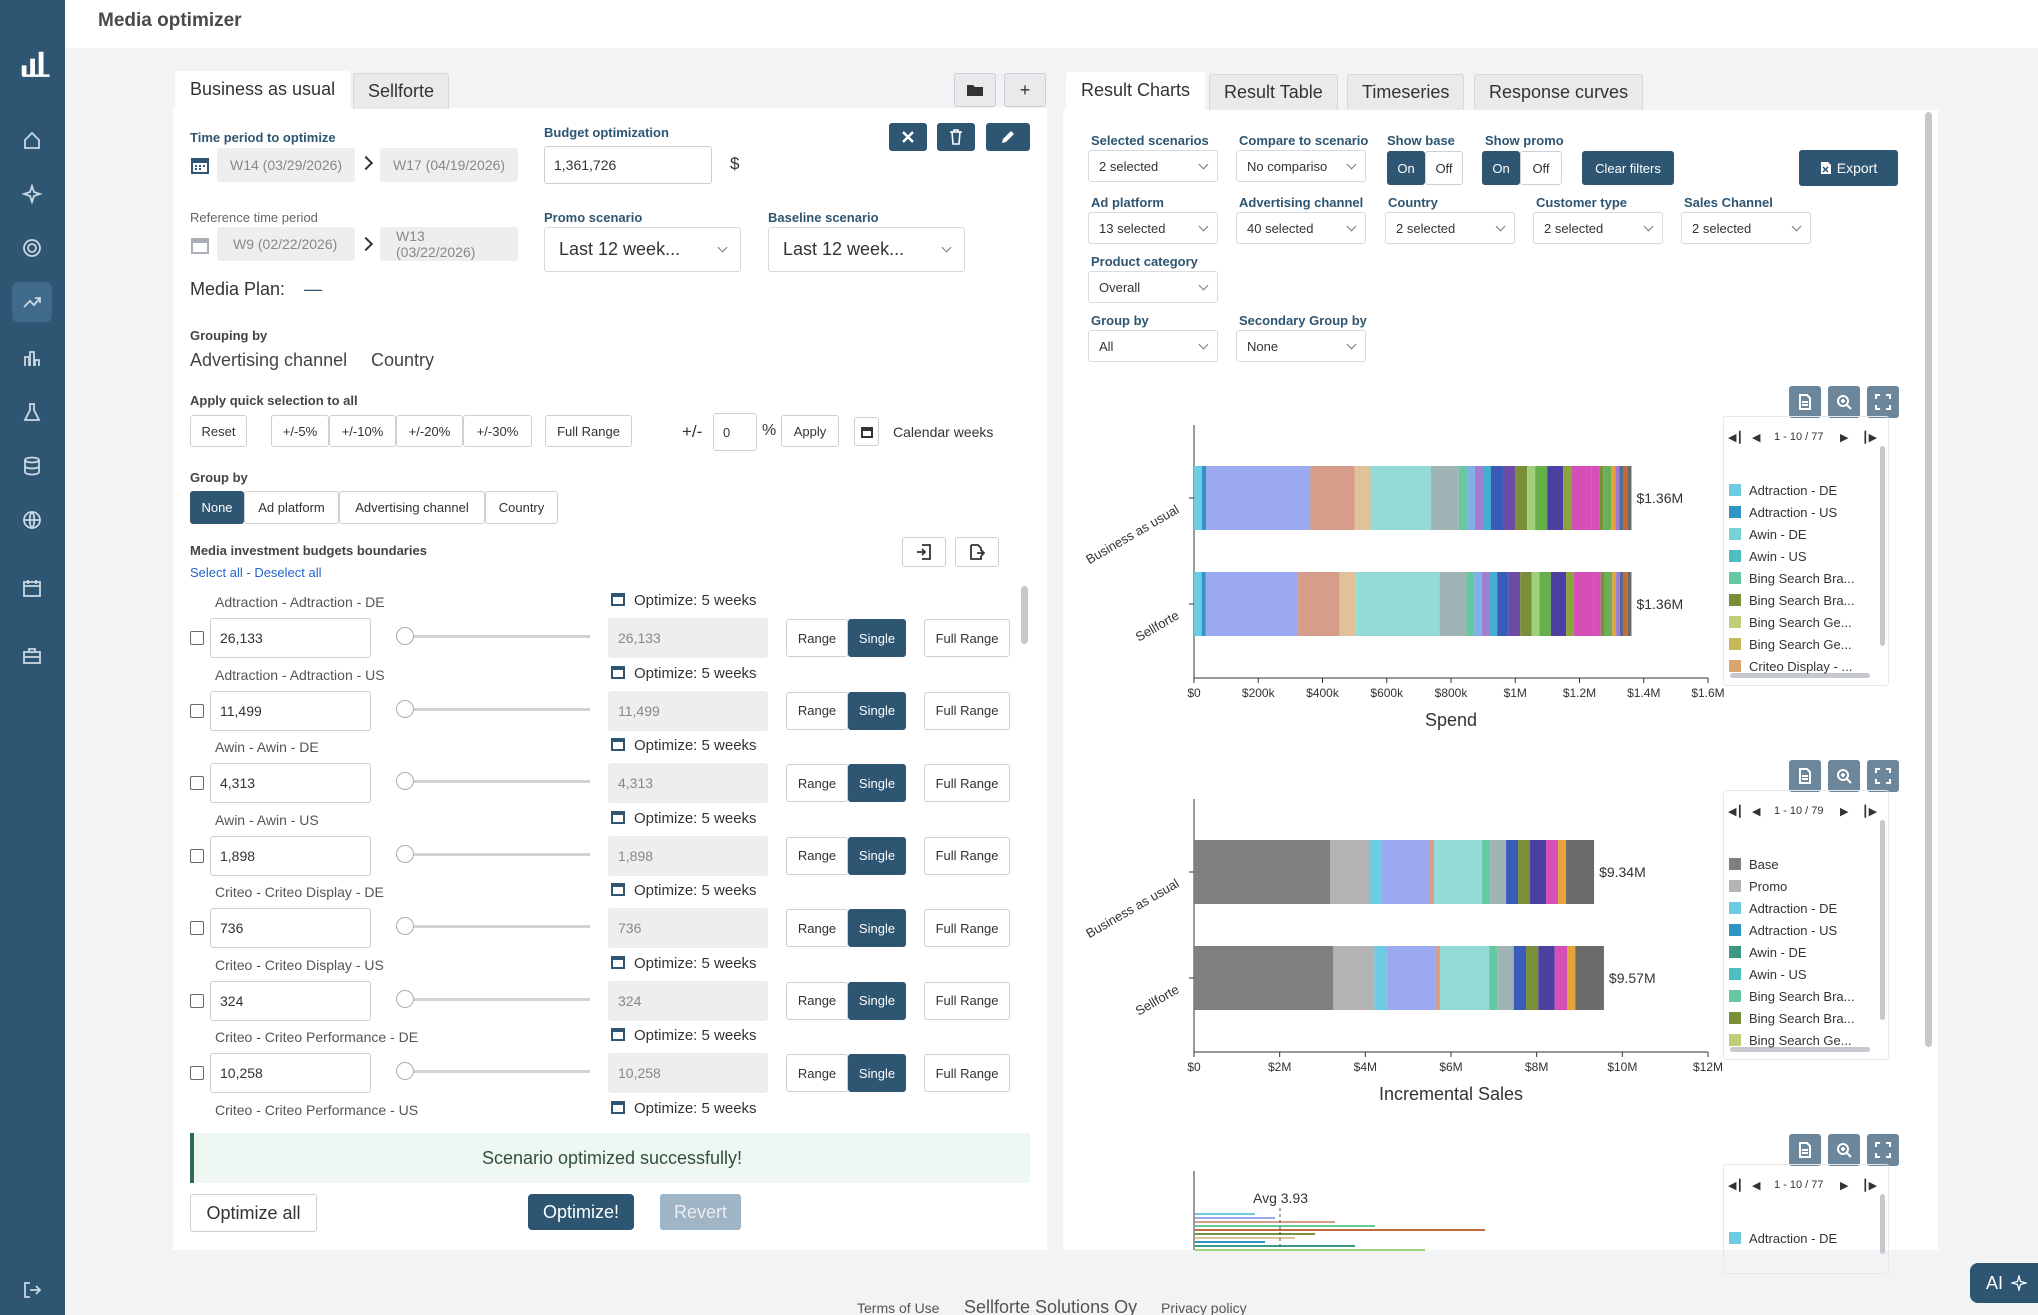  What do you see at coordinates (401, 91) in the screenshot?
I see `tab-sellforte: Sellforte` at bounding box center [401, 91].